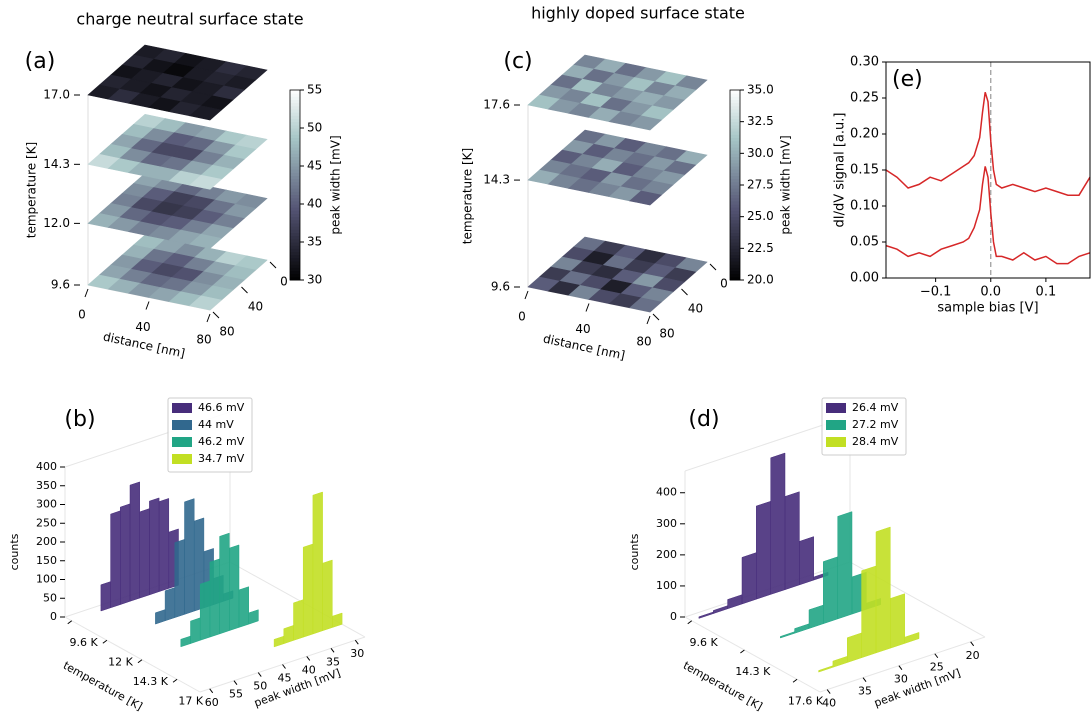 The height and width of the screenshot is (713, 1091). I want to click on z-tick-label: 14.3, so click(496, 180).